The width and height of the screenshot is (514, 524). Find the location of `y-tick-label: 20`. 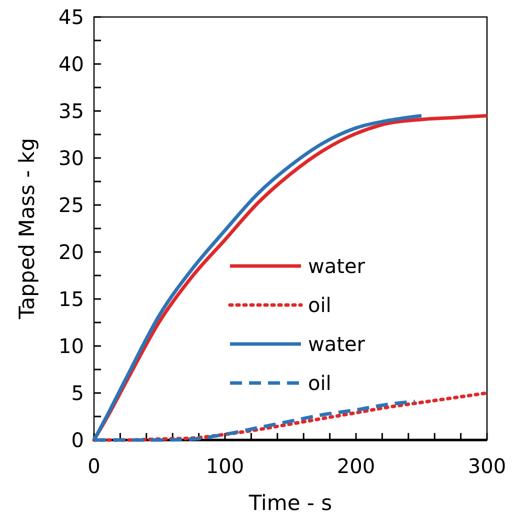

y-tick-label: 20 is located at coordinates (71, 252).